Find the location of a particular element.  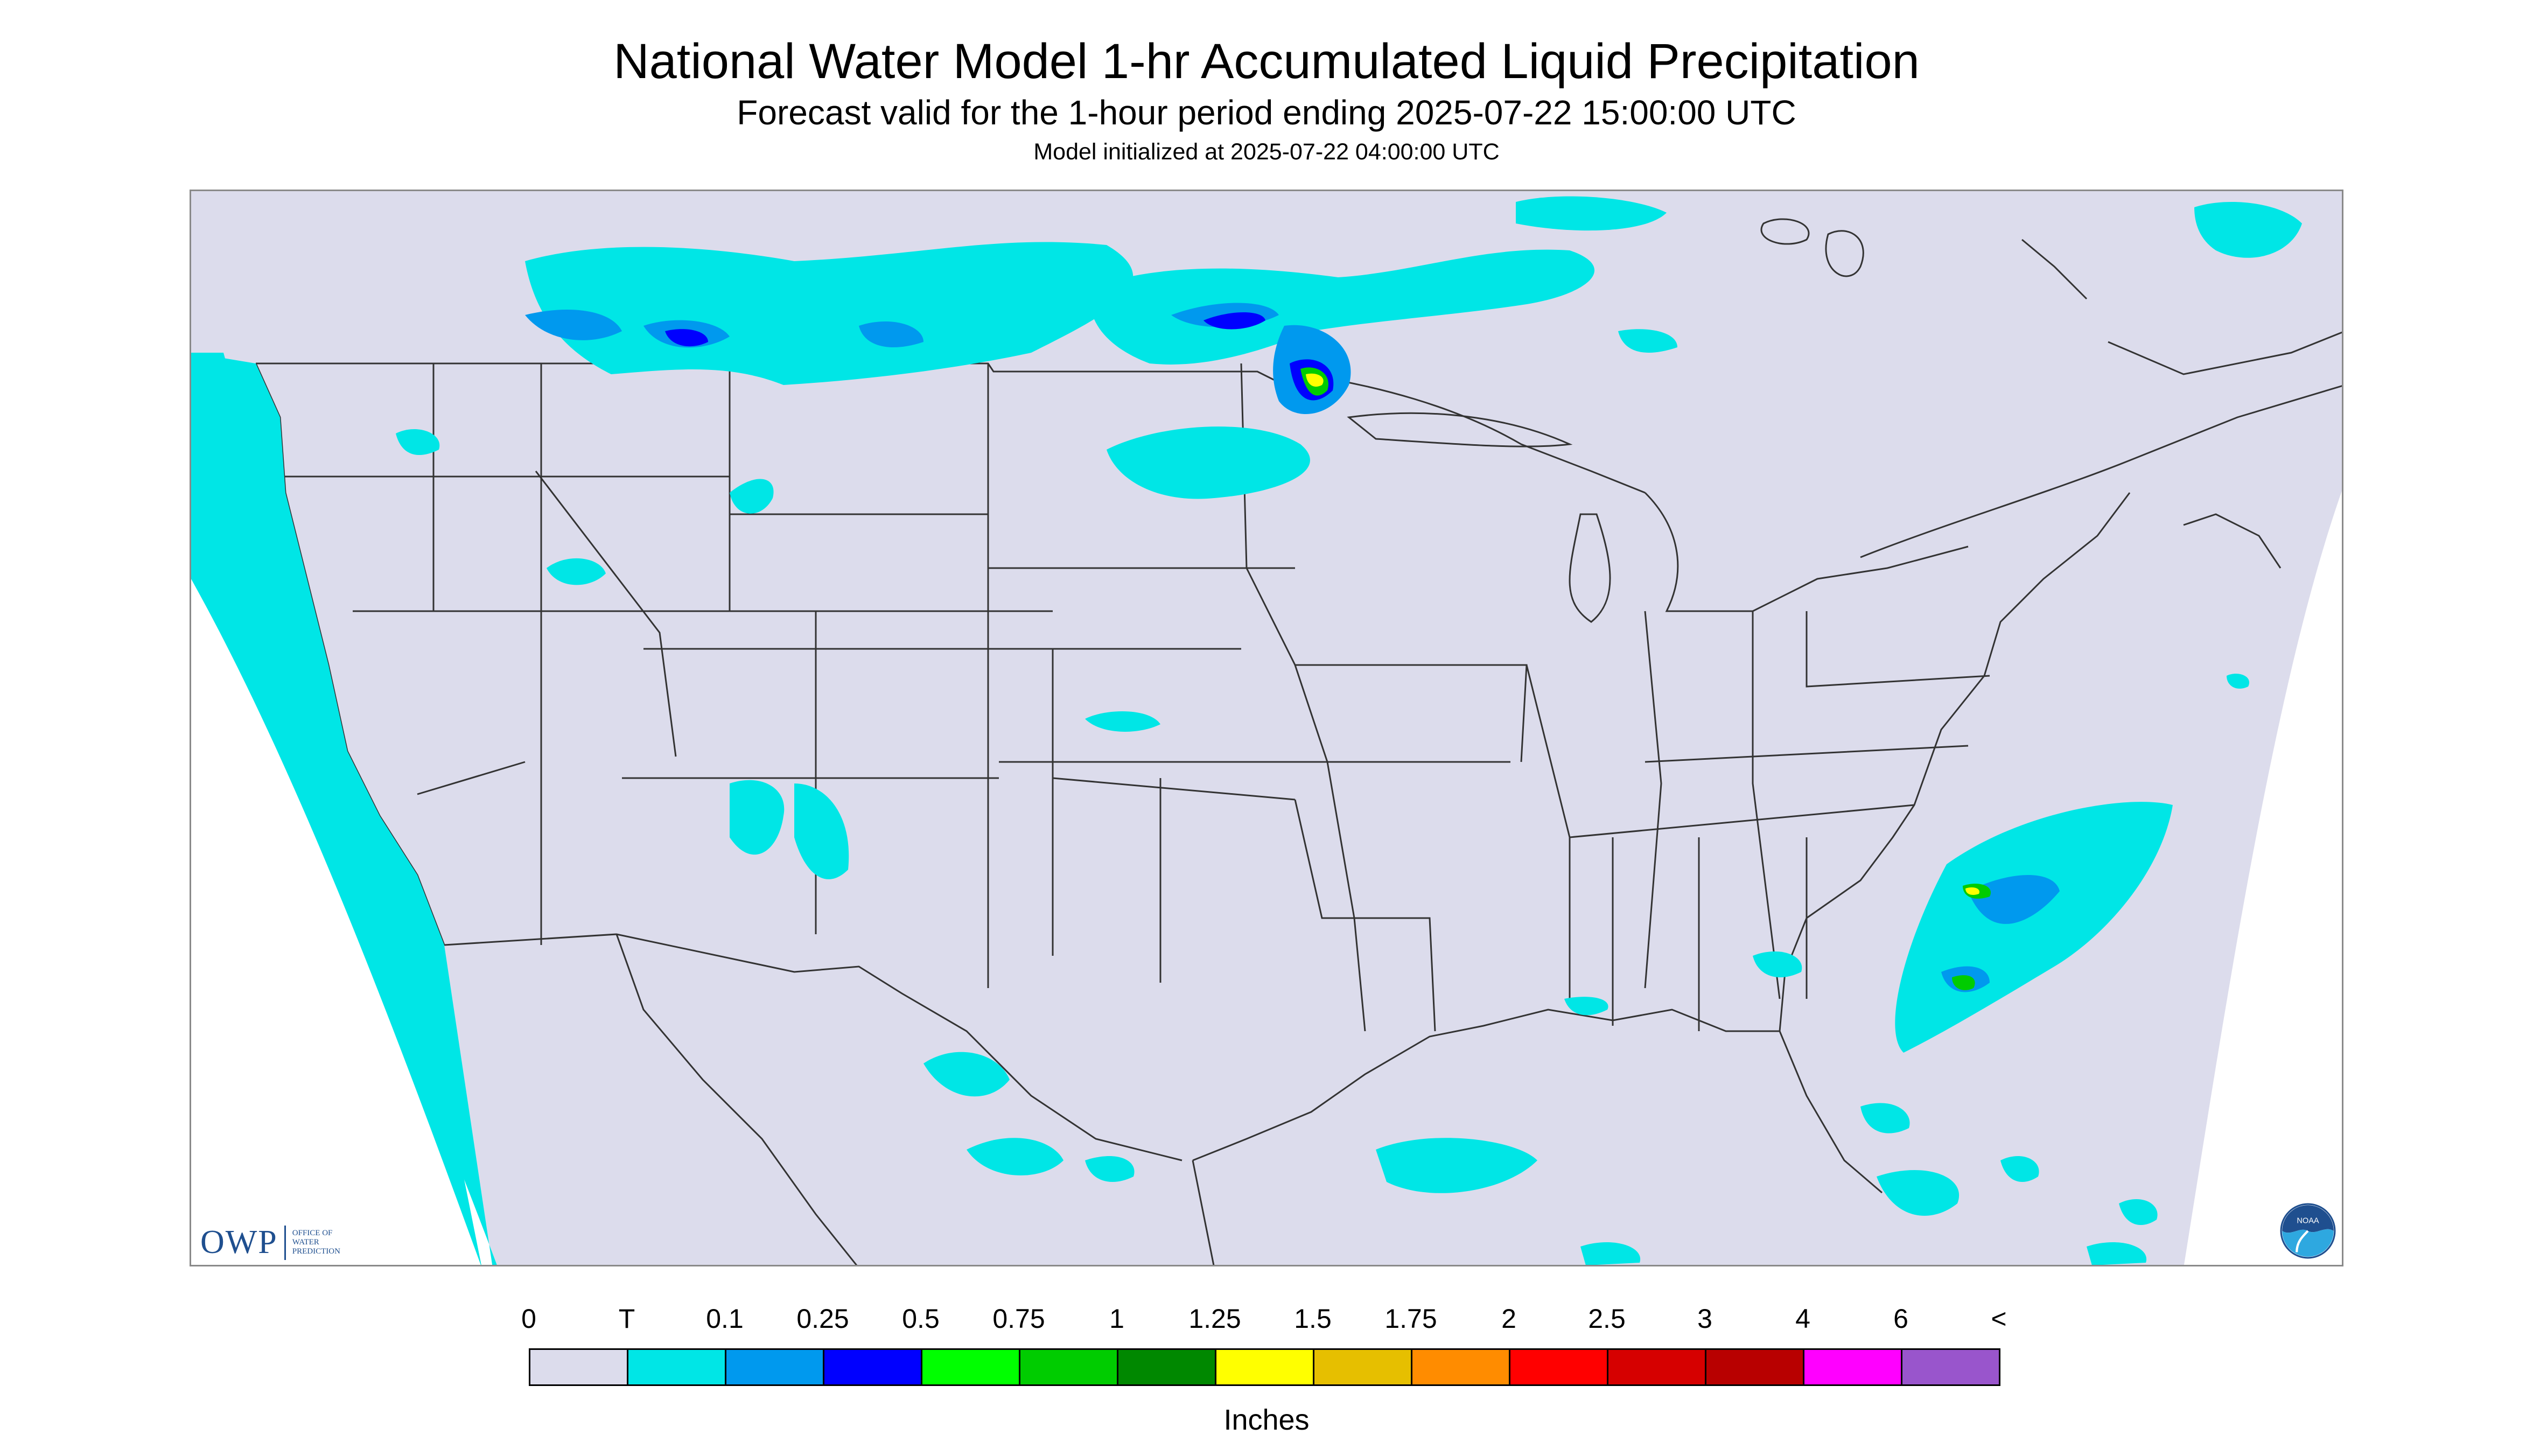

legend-tick-label: 3 is located at coordinates (1704, 1319).